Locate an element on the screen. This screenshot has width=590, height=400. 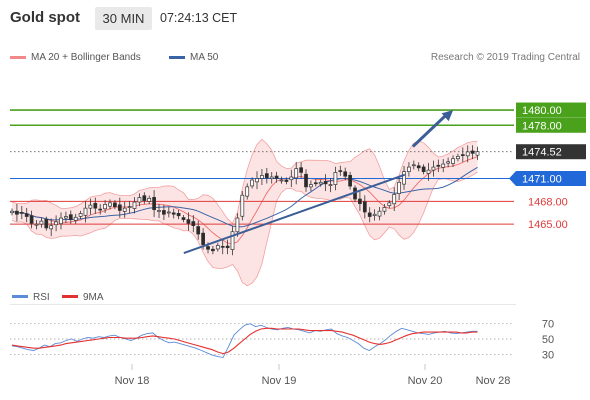
trendline is located at coordinates (294, 213).